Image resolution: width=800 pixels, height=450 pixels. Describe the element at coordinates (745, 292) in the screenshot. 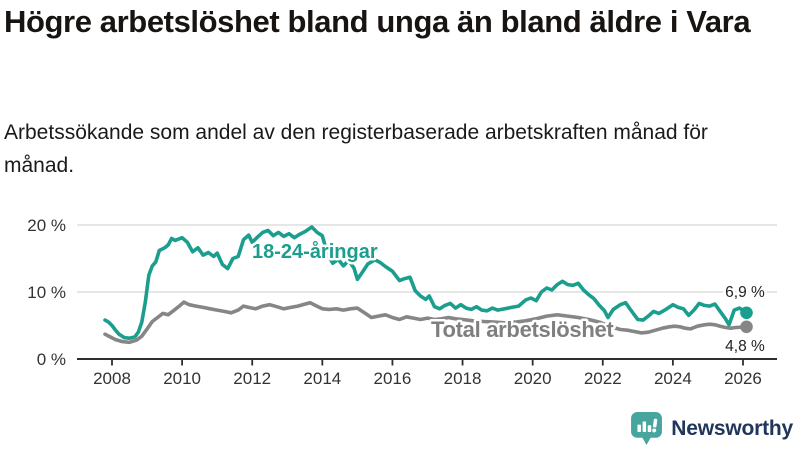

I see `youth-end-value-label: 6,9 %` at that location.